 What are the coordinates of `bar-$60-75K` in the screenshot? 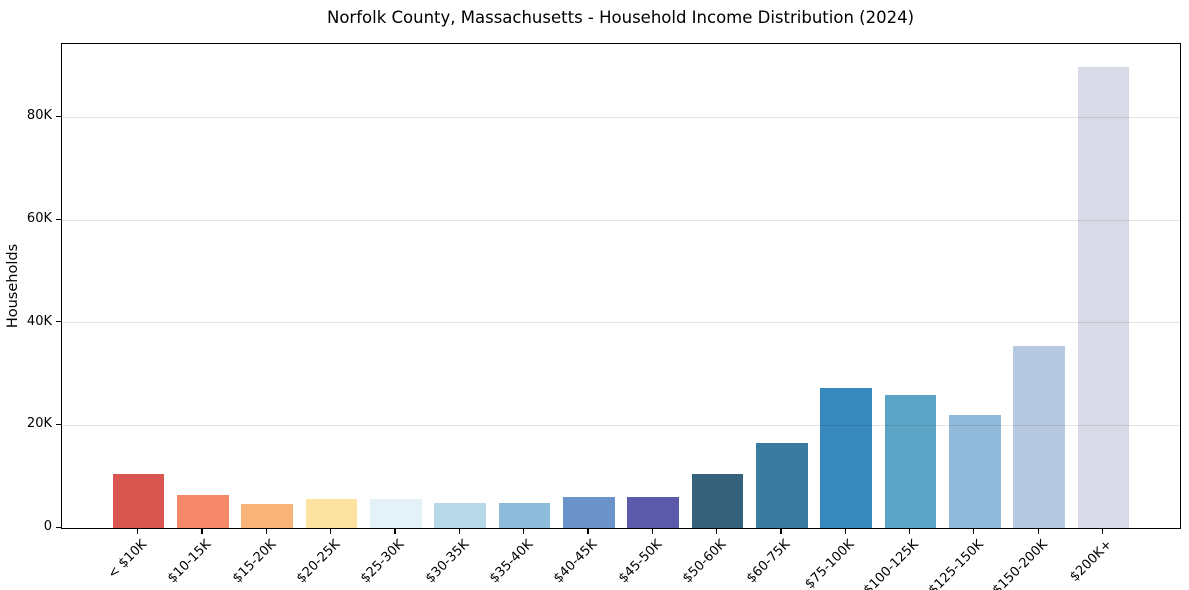 It's located at (782, 485).